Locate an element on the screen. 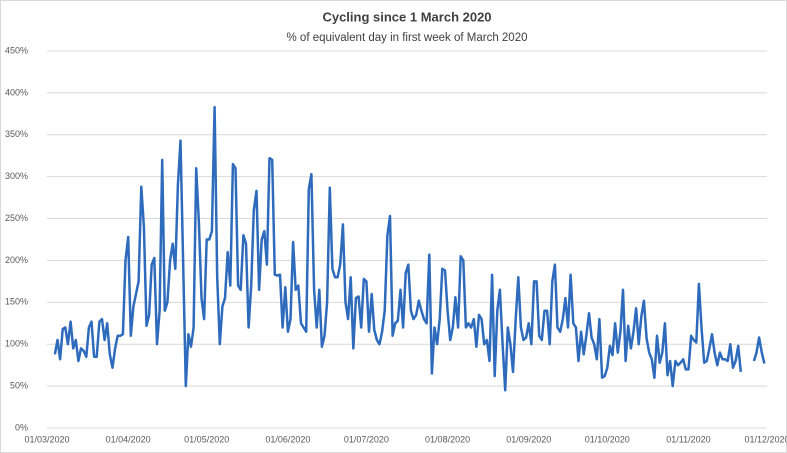 Image resolution: width=787 pixels, height=453 pixels. y-tick-label: 50% is located at coordinates (19, 385).